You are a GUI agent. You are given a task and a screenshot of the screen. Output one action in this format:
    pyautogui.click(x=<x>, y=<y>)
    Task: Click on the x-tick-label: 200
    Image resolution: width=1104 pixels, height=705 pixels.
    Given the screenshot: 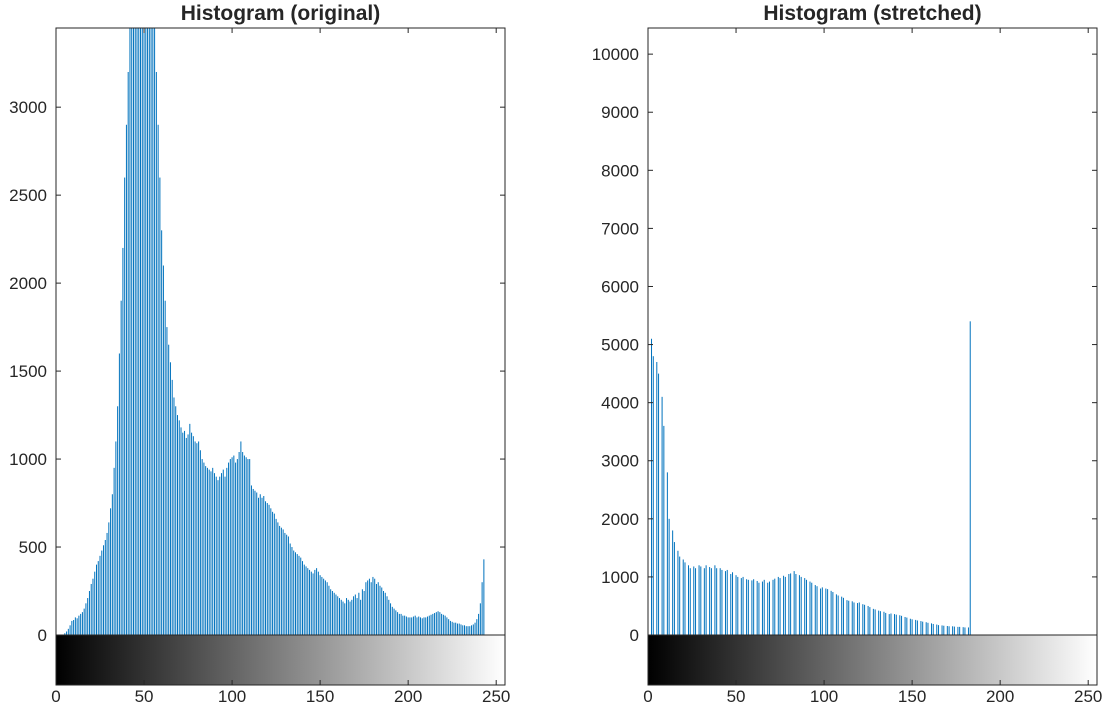 What is the action you would take?
    pyautogui.click(x=1000, y=696)
    